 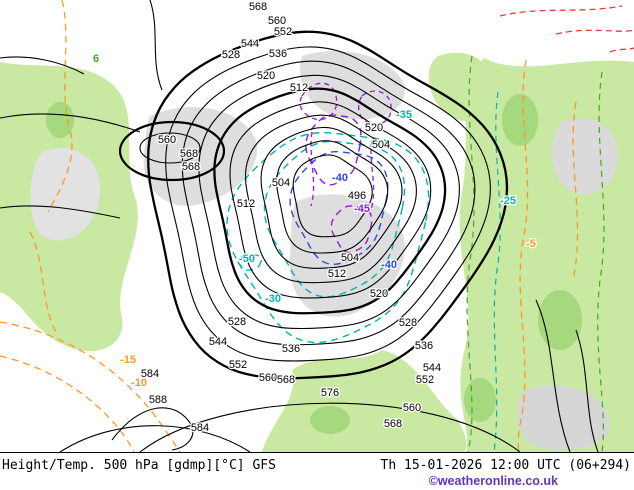 What do you see at coordinates (158, 400) in the screenshot?
I see `contour-label: 588` at bounding box center [158, 400].